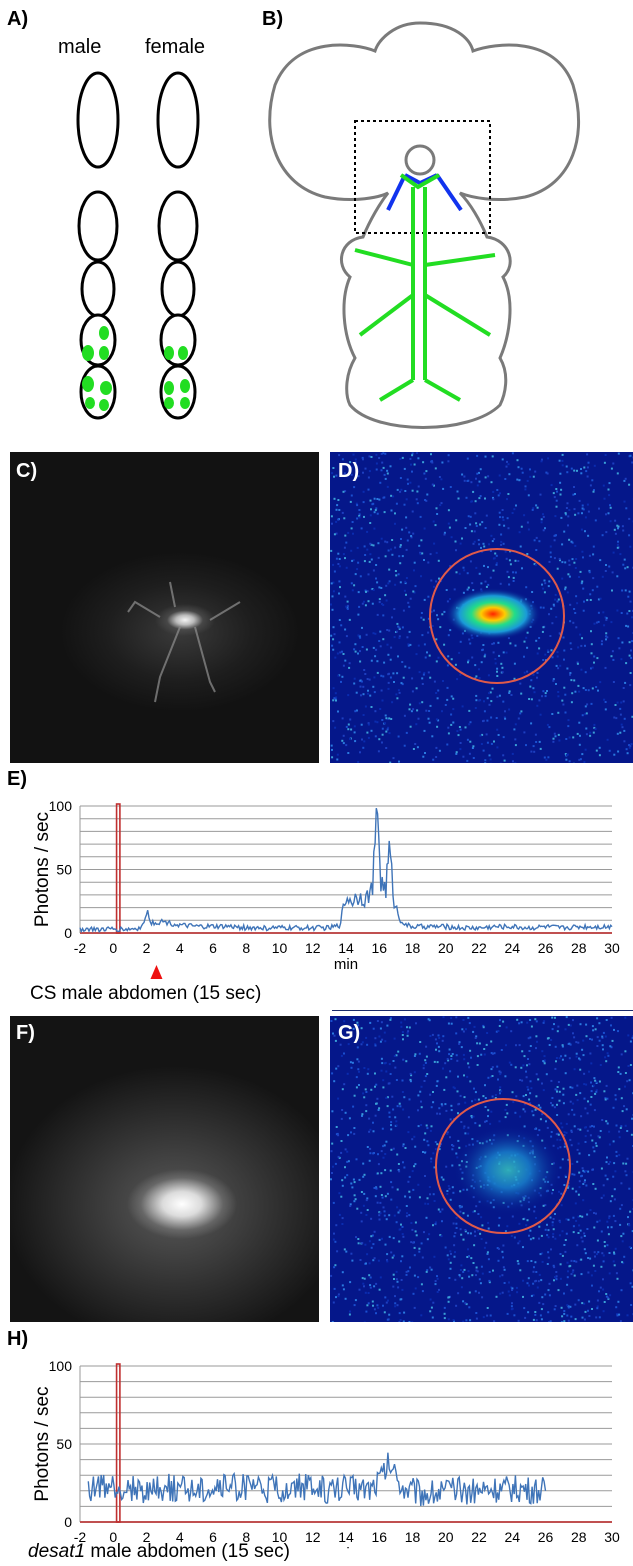 This screenshot has height=1566, width=633. I want to click on panel-label-c: C), so click(27, 471).